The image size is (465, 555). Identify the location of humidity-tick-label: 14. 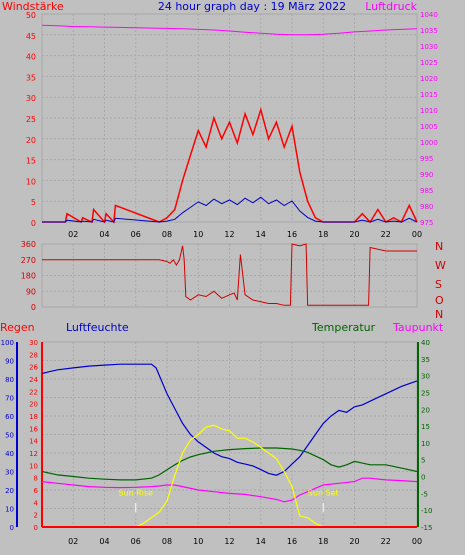
(33, 442).